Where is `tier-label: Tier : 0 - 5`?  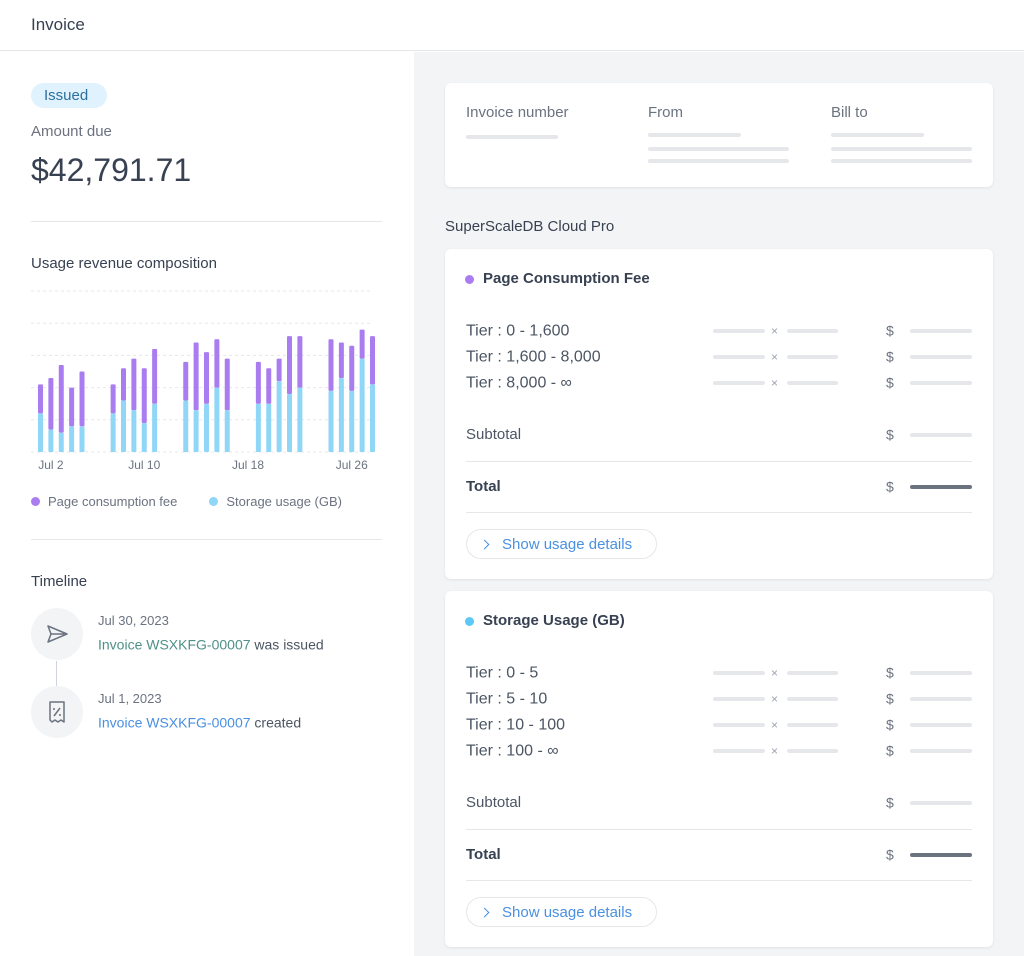
tier-label: Tier : 0 - 5 is located at coordinates (502, 673).